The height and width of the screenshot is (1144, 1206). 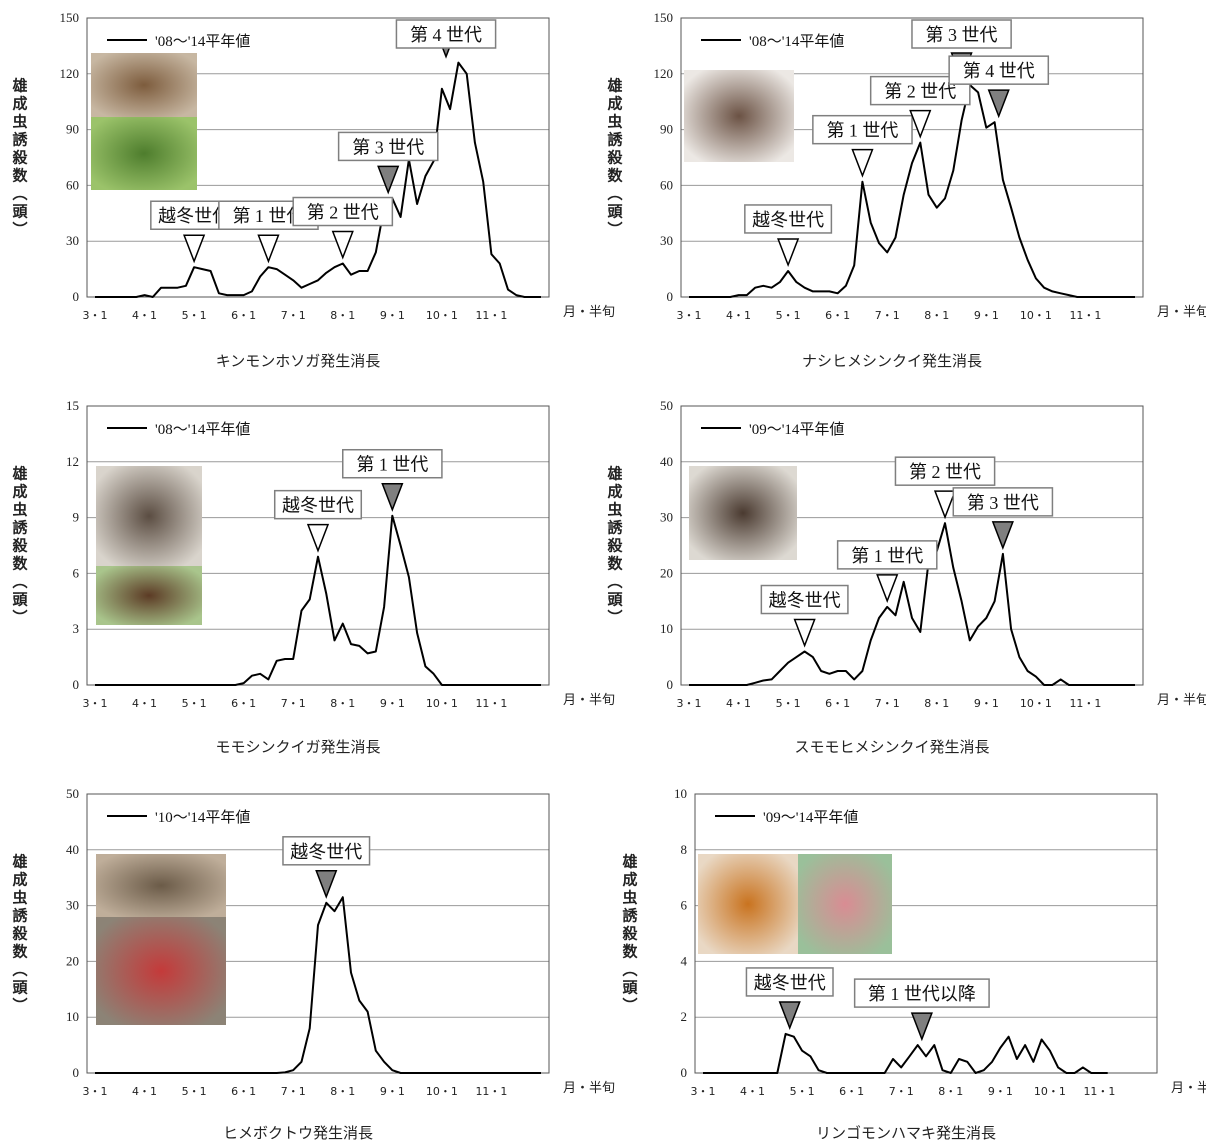 What do you see at coordinates (19, 582) in the screenshot?
I see `y-axis-label-char: ︵` at bounding box center [19, 582].